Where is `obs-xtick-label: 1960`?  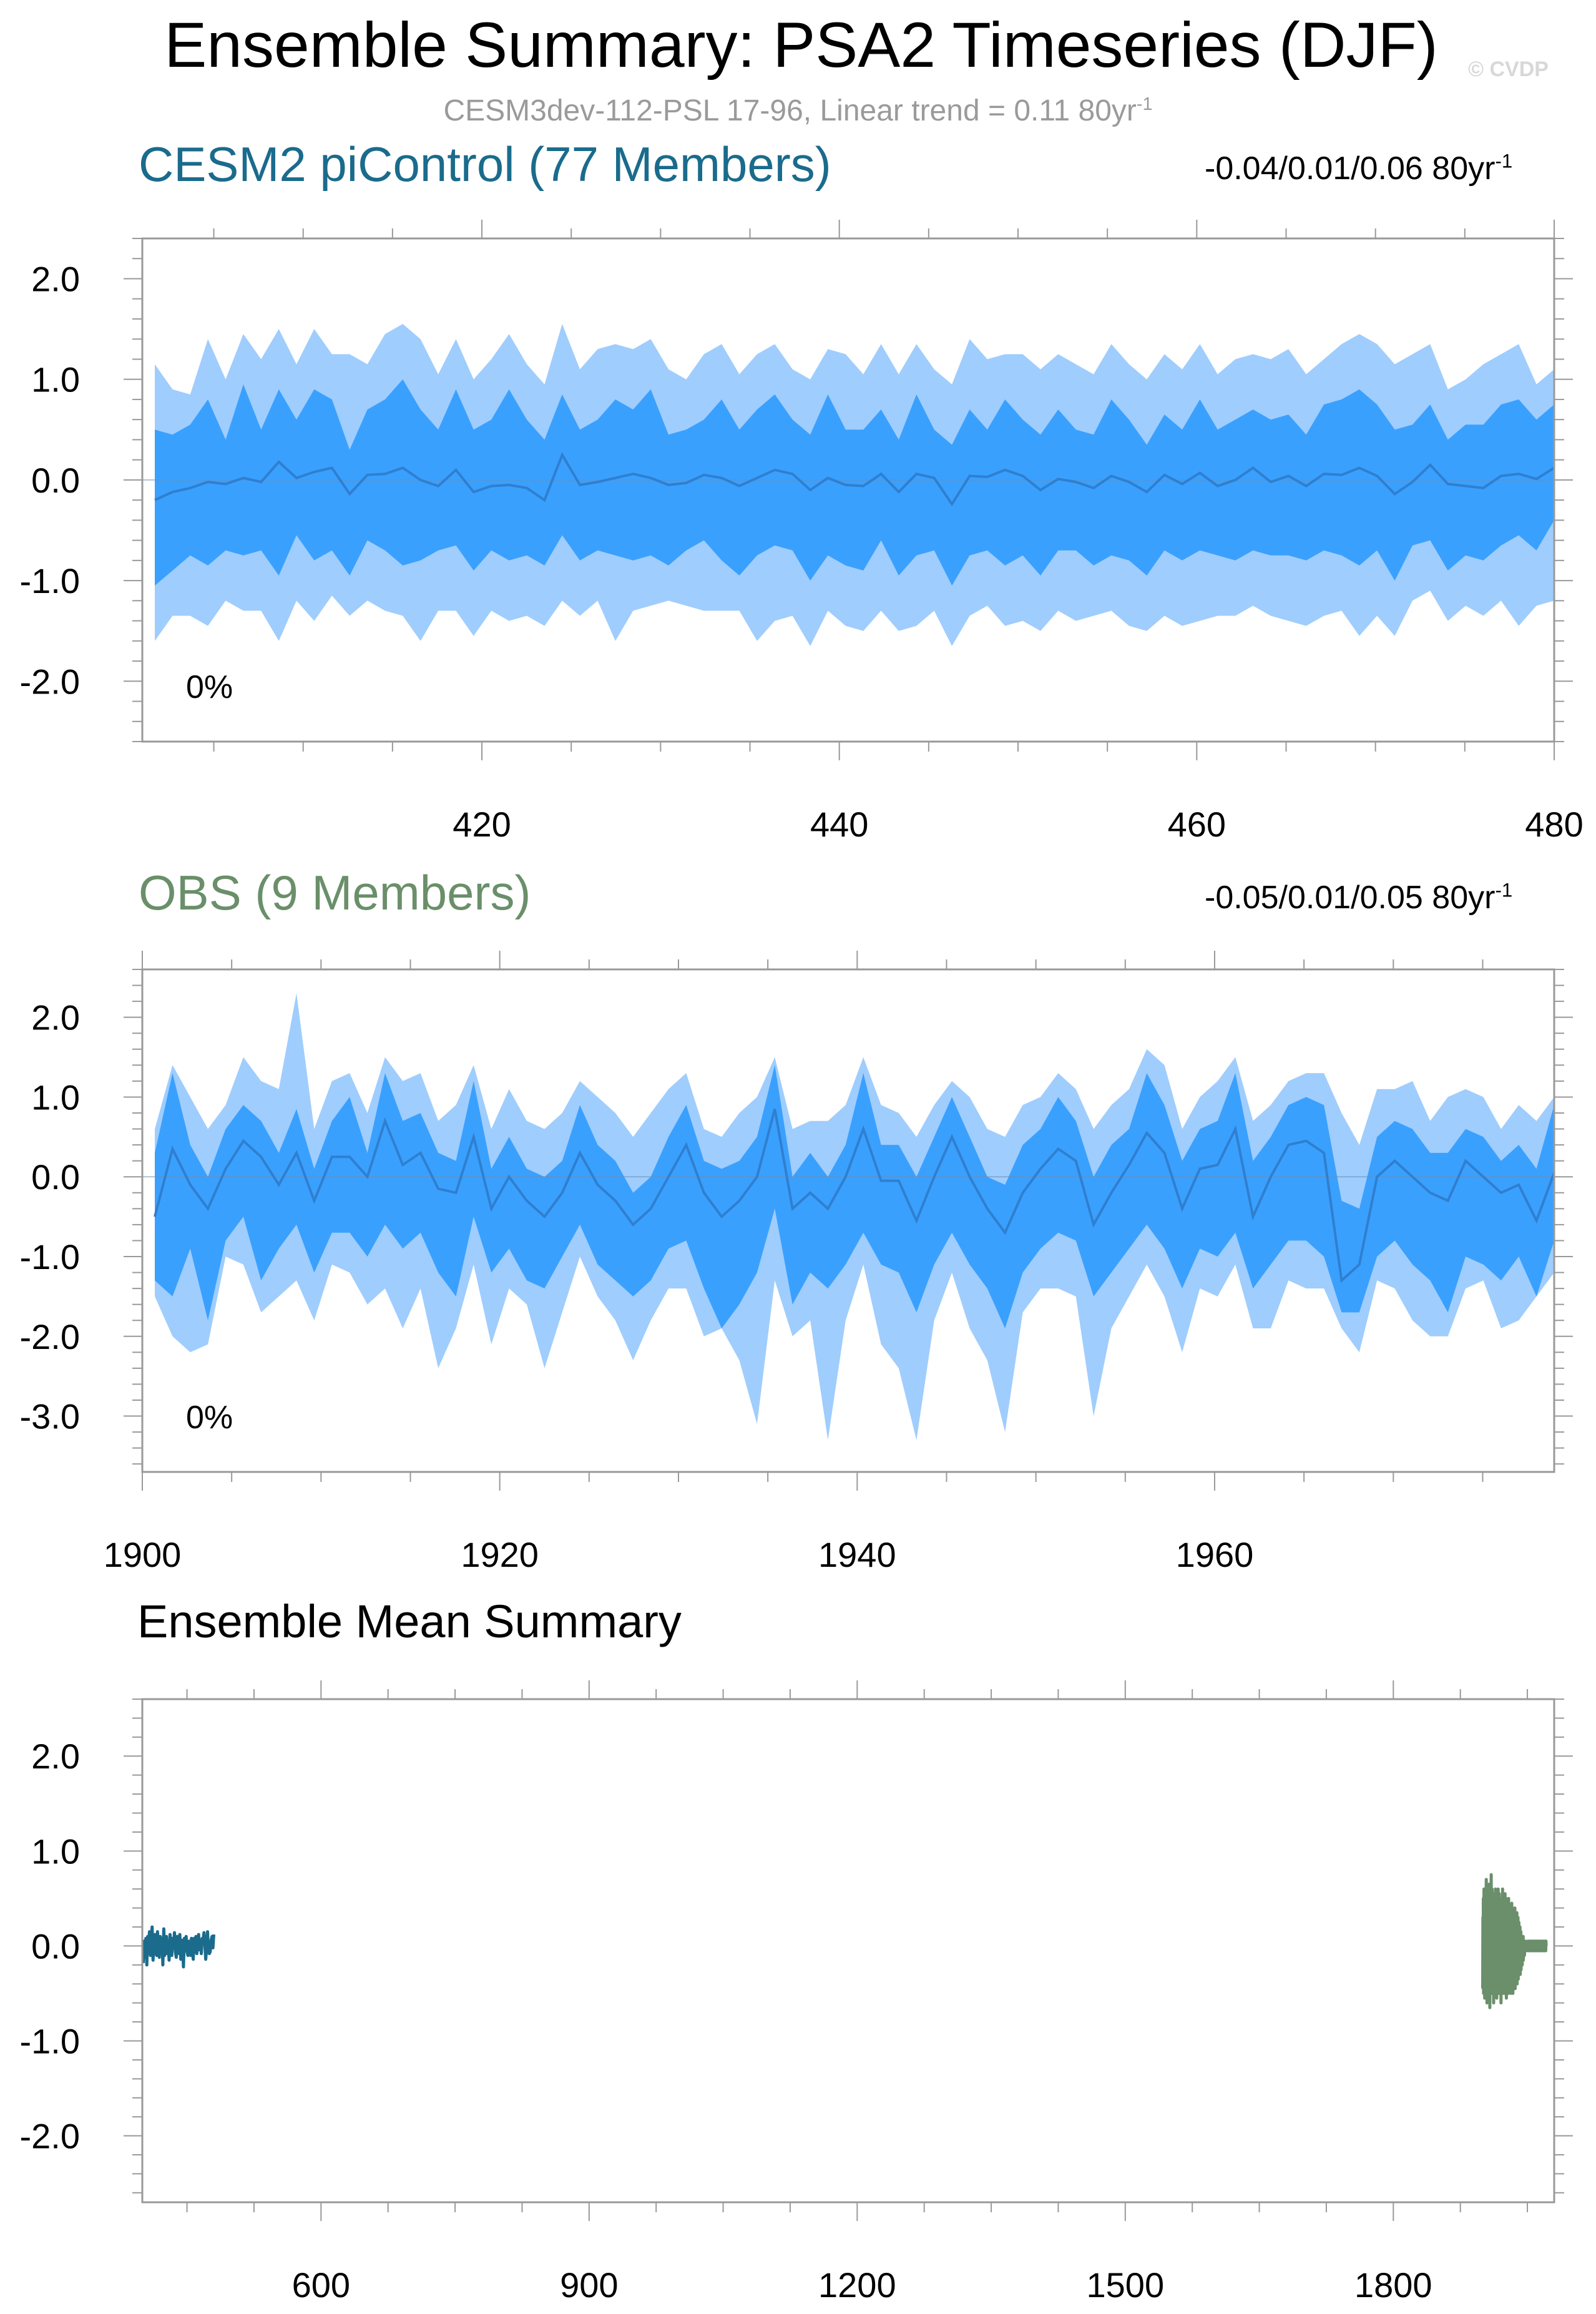 obs-xtick-label: 1960 is located at coordinates (1215, 1554).